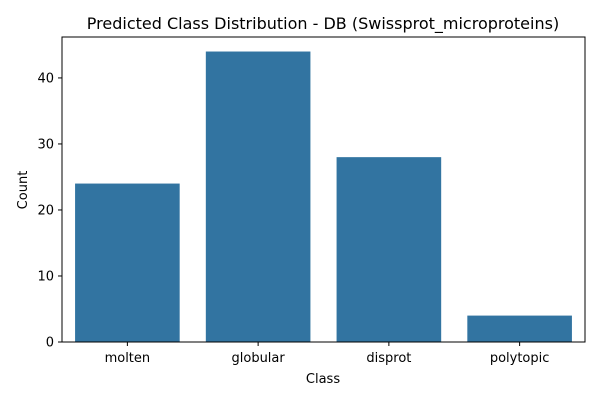 This screenshot has width=600, height=400. What do you see at coordinates (127, 262) in the screenshot?
I see `bar-molten` at bounding box center [127, 262].